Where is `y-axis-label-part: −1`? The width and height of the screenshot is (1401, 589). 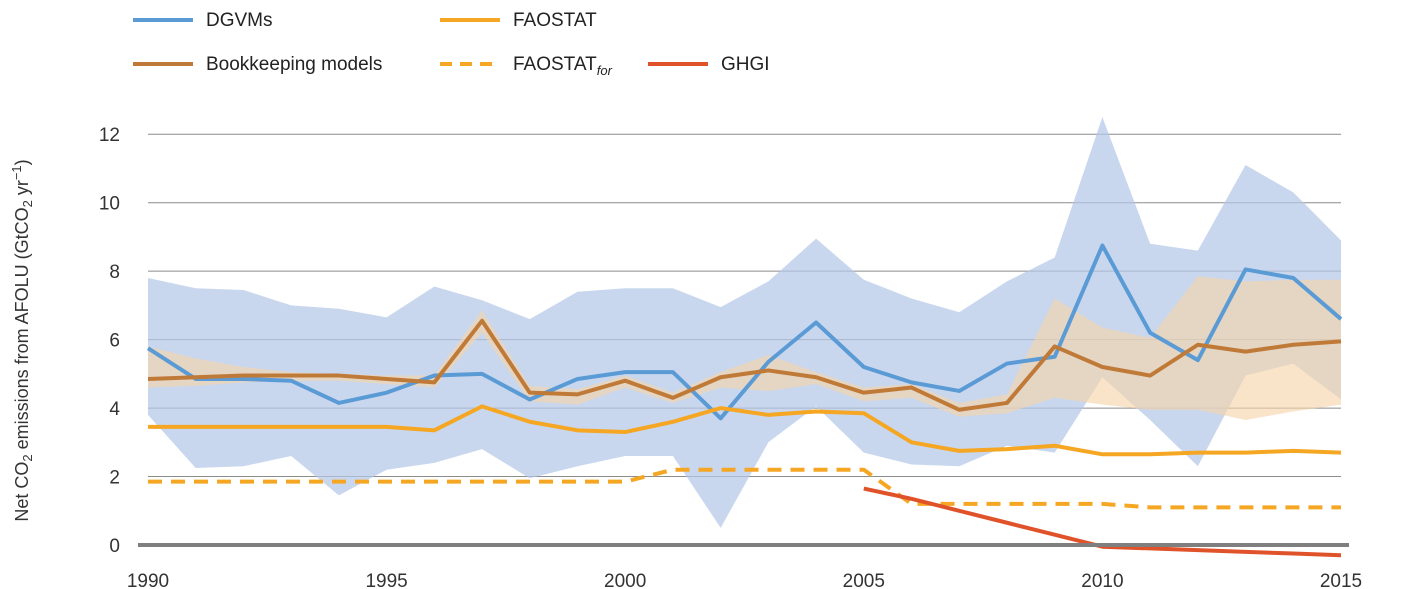
y-axis-label-part: −1 is located at coordinates (16, 172).